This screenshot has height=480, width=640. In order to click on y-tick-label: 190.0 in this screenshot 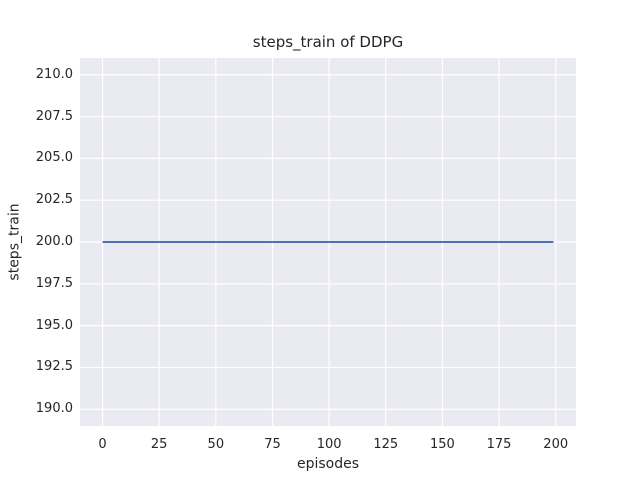, I will do `click(54, 409)`.